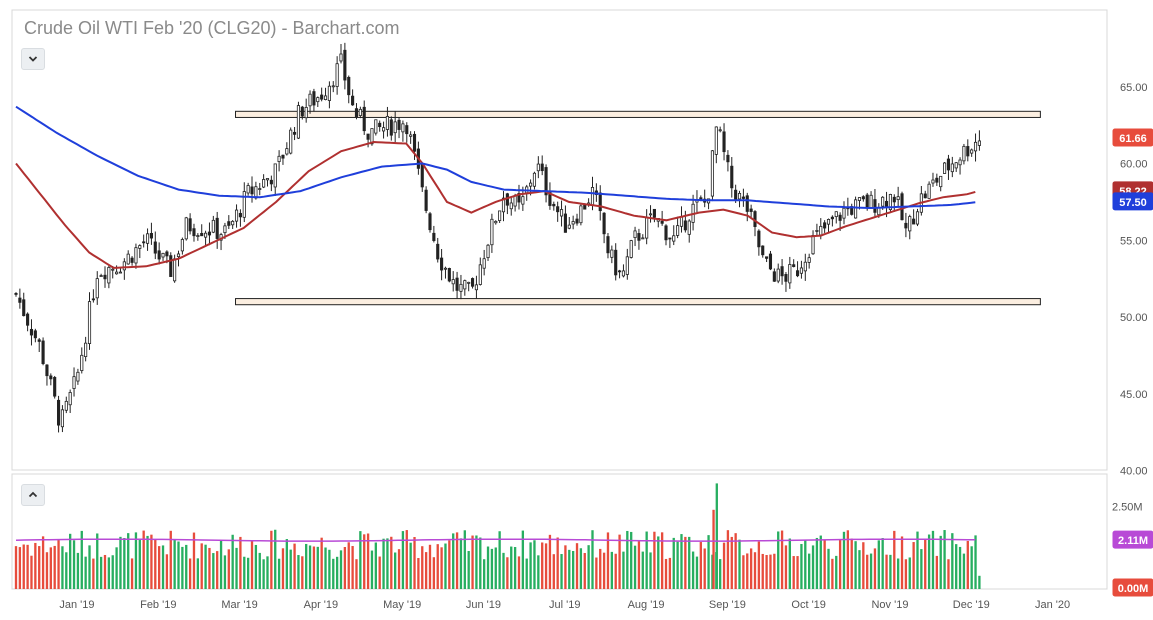  What do you see at coordinates (564, 605) in the screenshot?
I see `date-tick-label: Jul '19` at bounding box center [564, 605].